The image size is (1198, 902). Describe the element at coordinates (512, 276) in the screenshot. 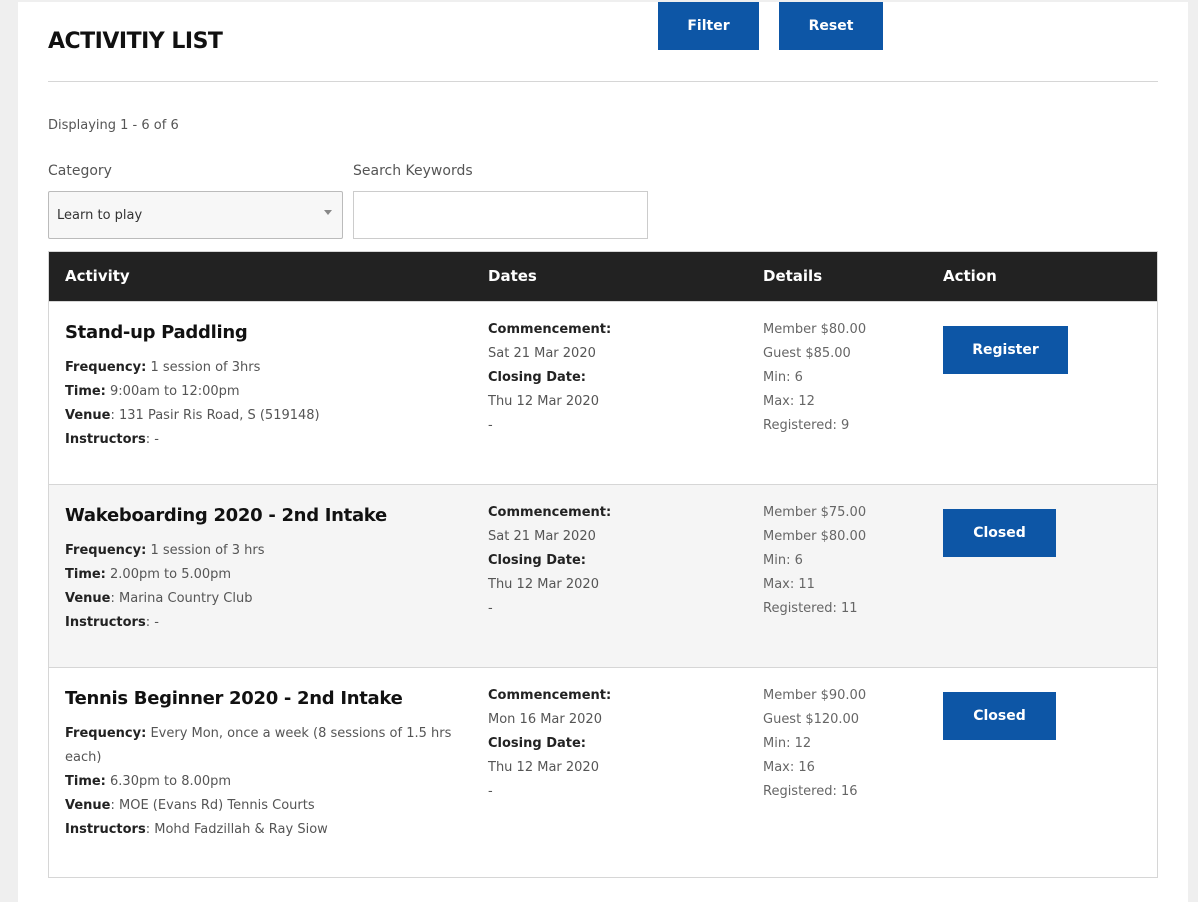

I see `header-dates: Dates` at that location.